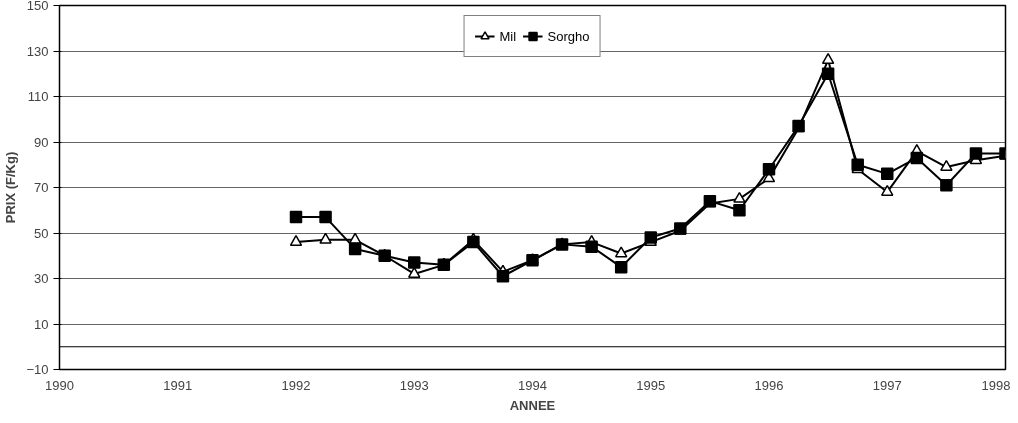  What do you see at coordinates (59, 385) in the screenshot?
I see `x-tick-label: 1990` at bounding box center [59, 385].